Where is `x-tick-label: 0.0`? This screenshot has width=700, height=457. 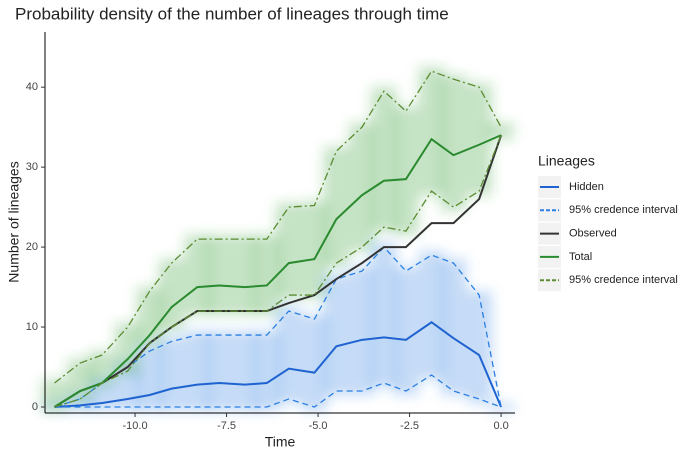 x-tick-label: 0.0 is located at coordinates (500, 426).